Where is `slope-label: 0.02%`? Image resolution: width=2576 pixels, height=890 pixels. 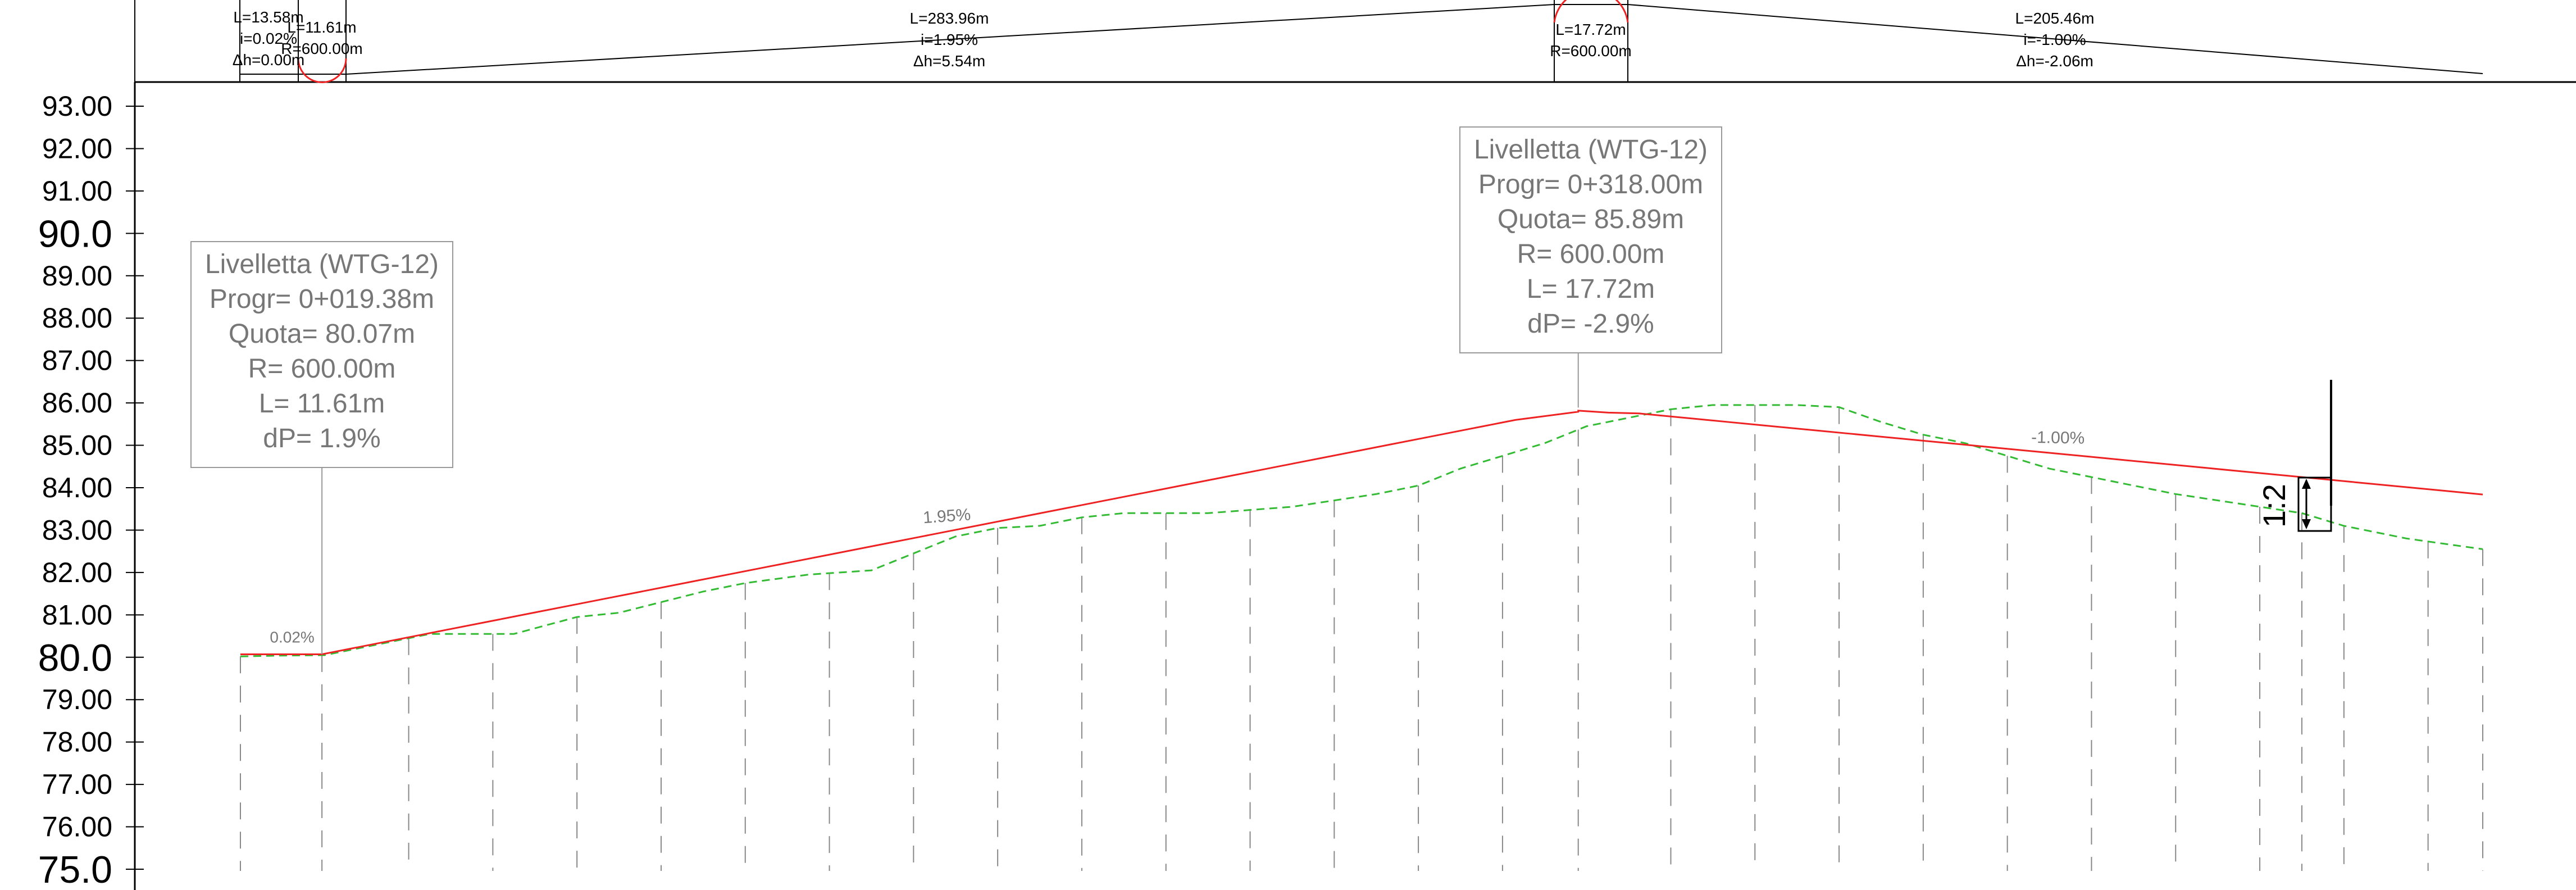
slope-label: 0.02% is located at coordinates (292, 637).